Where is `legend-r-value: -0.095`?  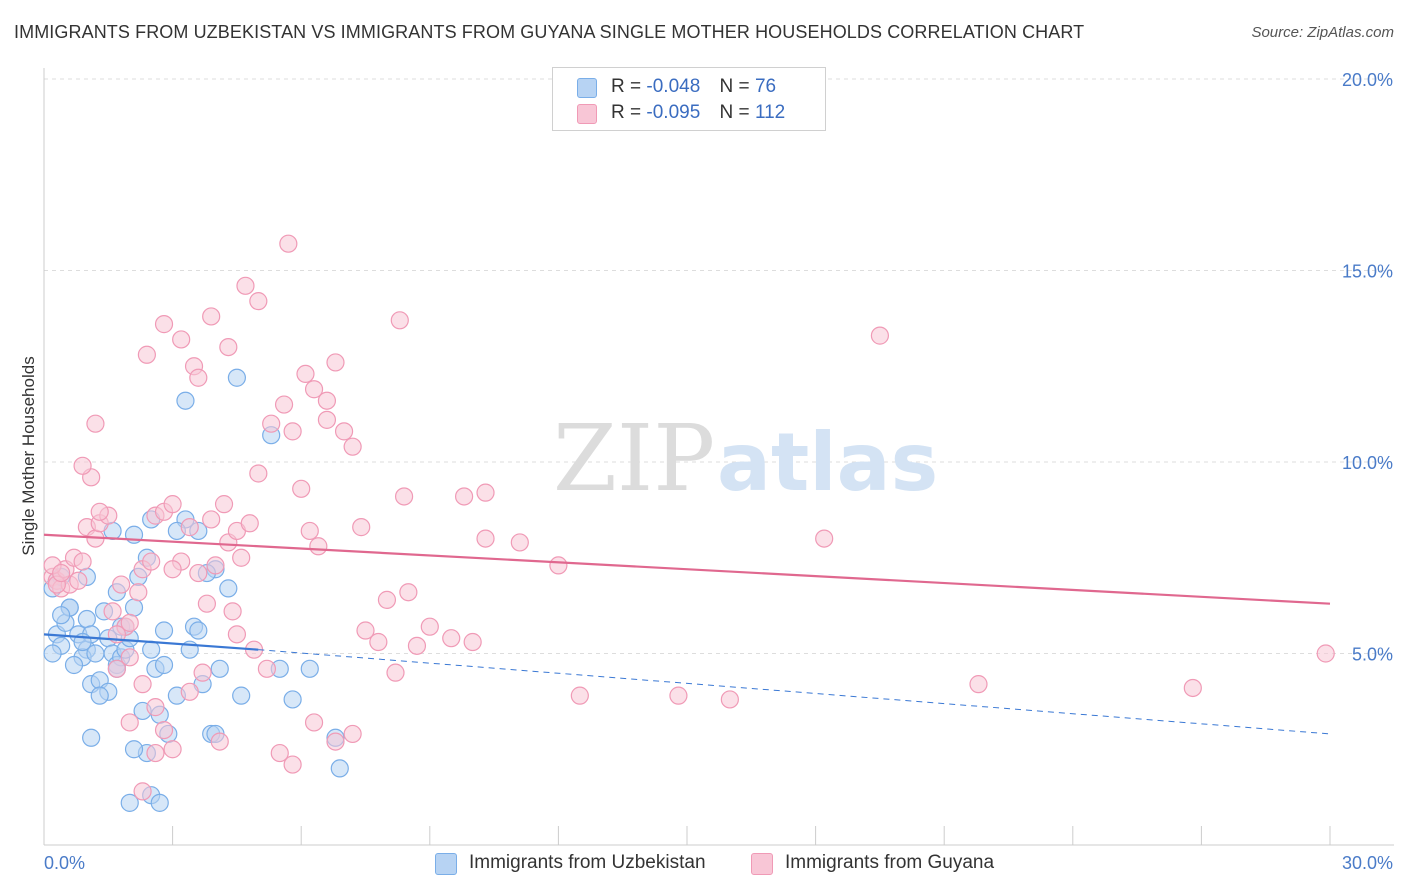
legend-r-value: -0.095 is located at coordinates (673, 112).